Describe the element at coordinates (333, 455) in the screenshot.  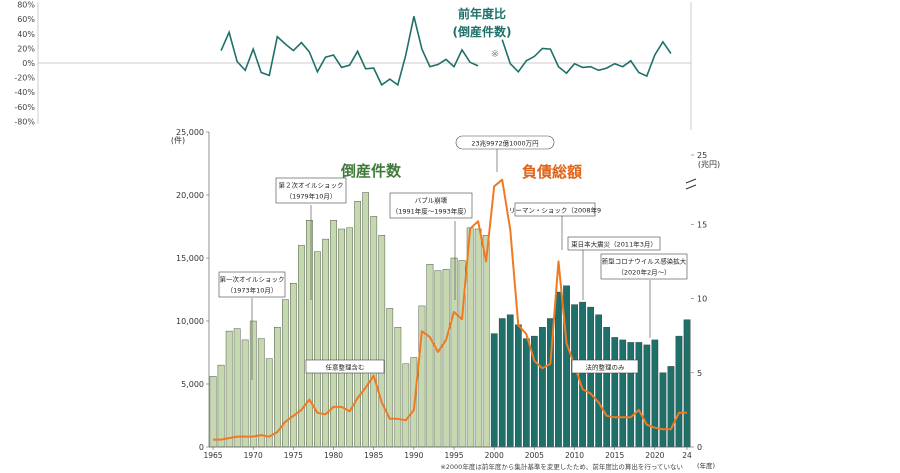
I see `x-tick-label: 1980` at that location.